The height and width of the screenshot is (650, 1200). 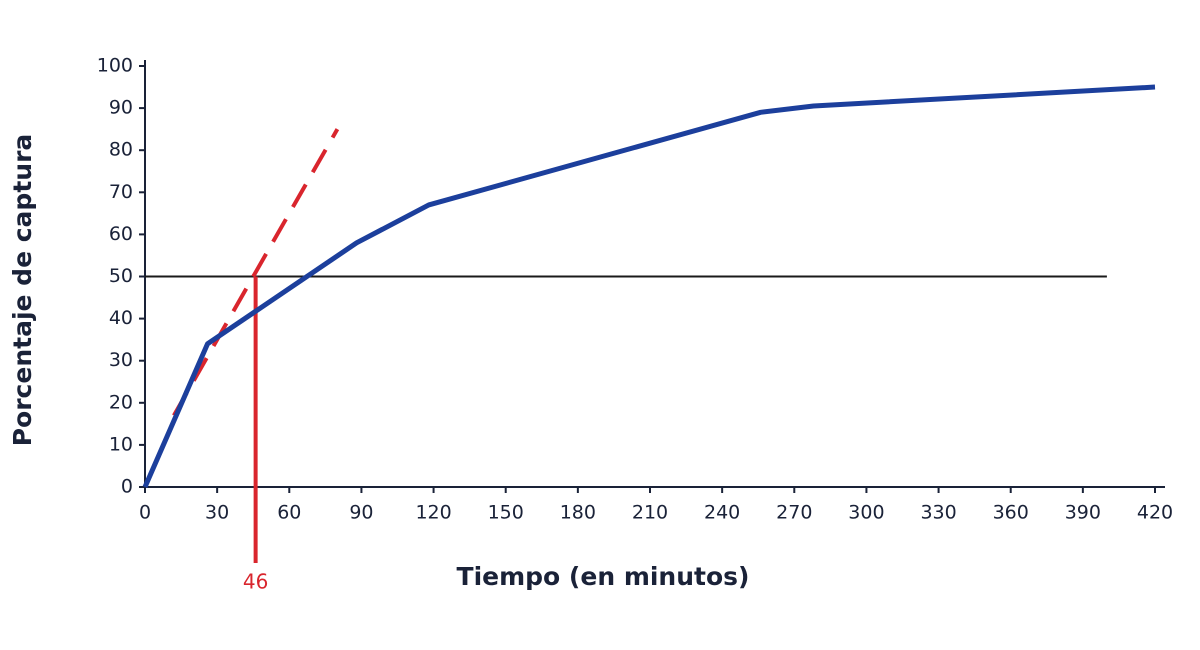 What do you see at coordinates (289, 513) in the screenshot?
I see `x-tick-label: 60` at bounding box center [289, 513].